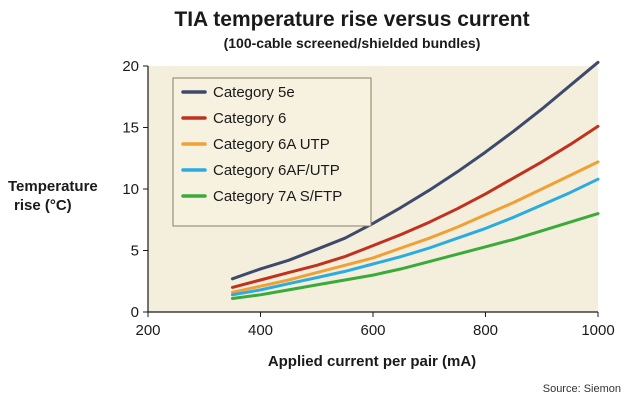 The height and width of the screenshot is (413, 640). I want to click on y-axis-label-line2: rise (°C), so click(43, 205).